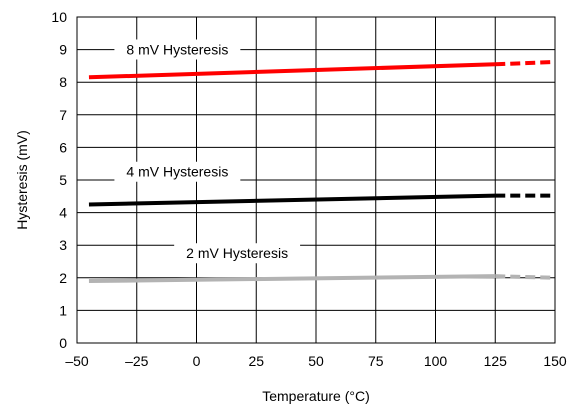 This screenshot has height=406, width=581. I want to click on x-tick-label: 125, so click(496, 361).